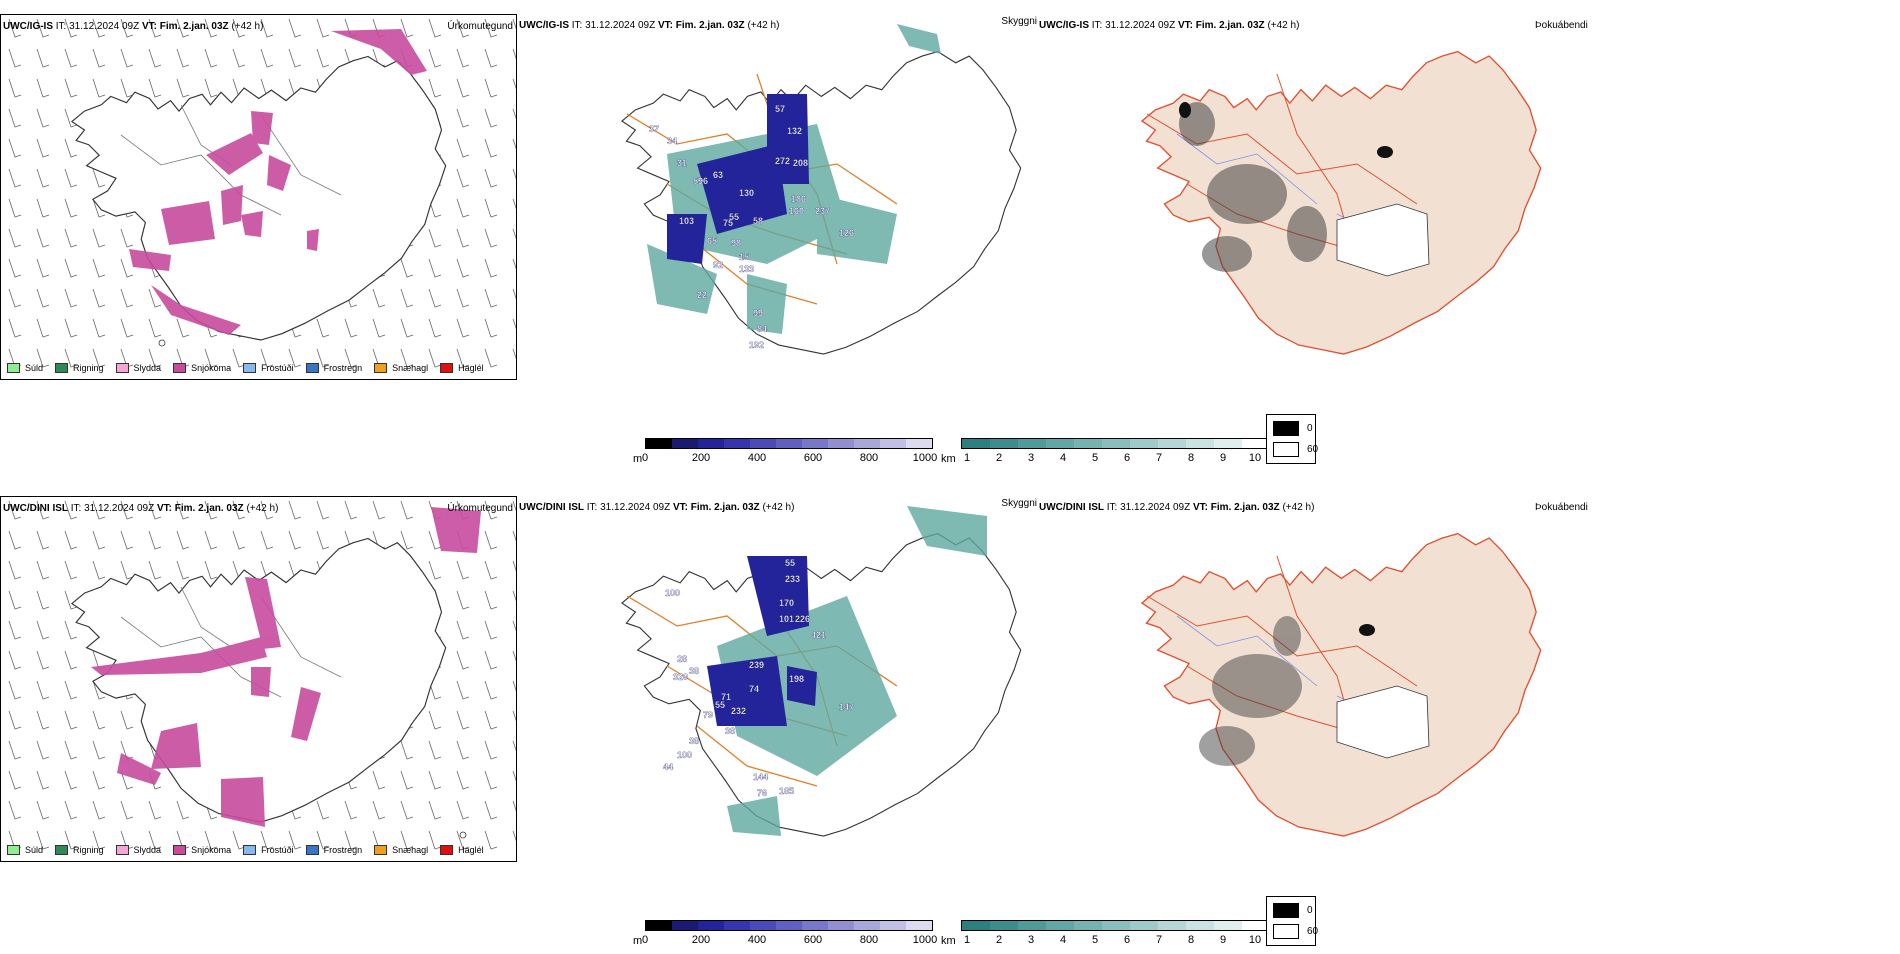 The image size is (1900, 954). What do you see at coordinates (202, 368) in the screenshot?
I see `legend-item-snow: Snjókoma` at bounding box center [202, 368].